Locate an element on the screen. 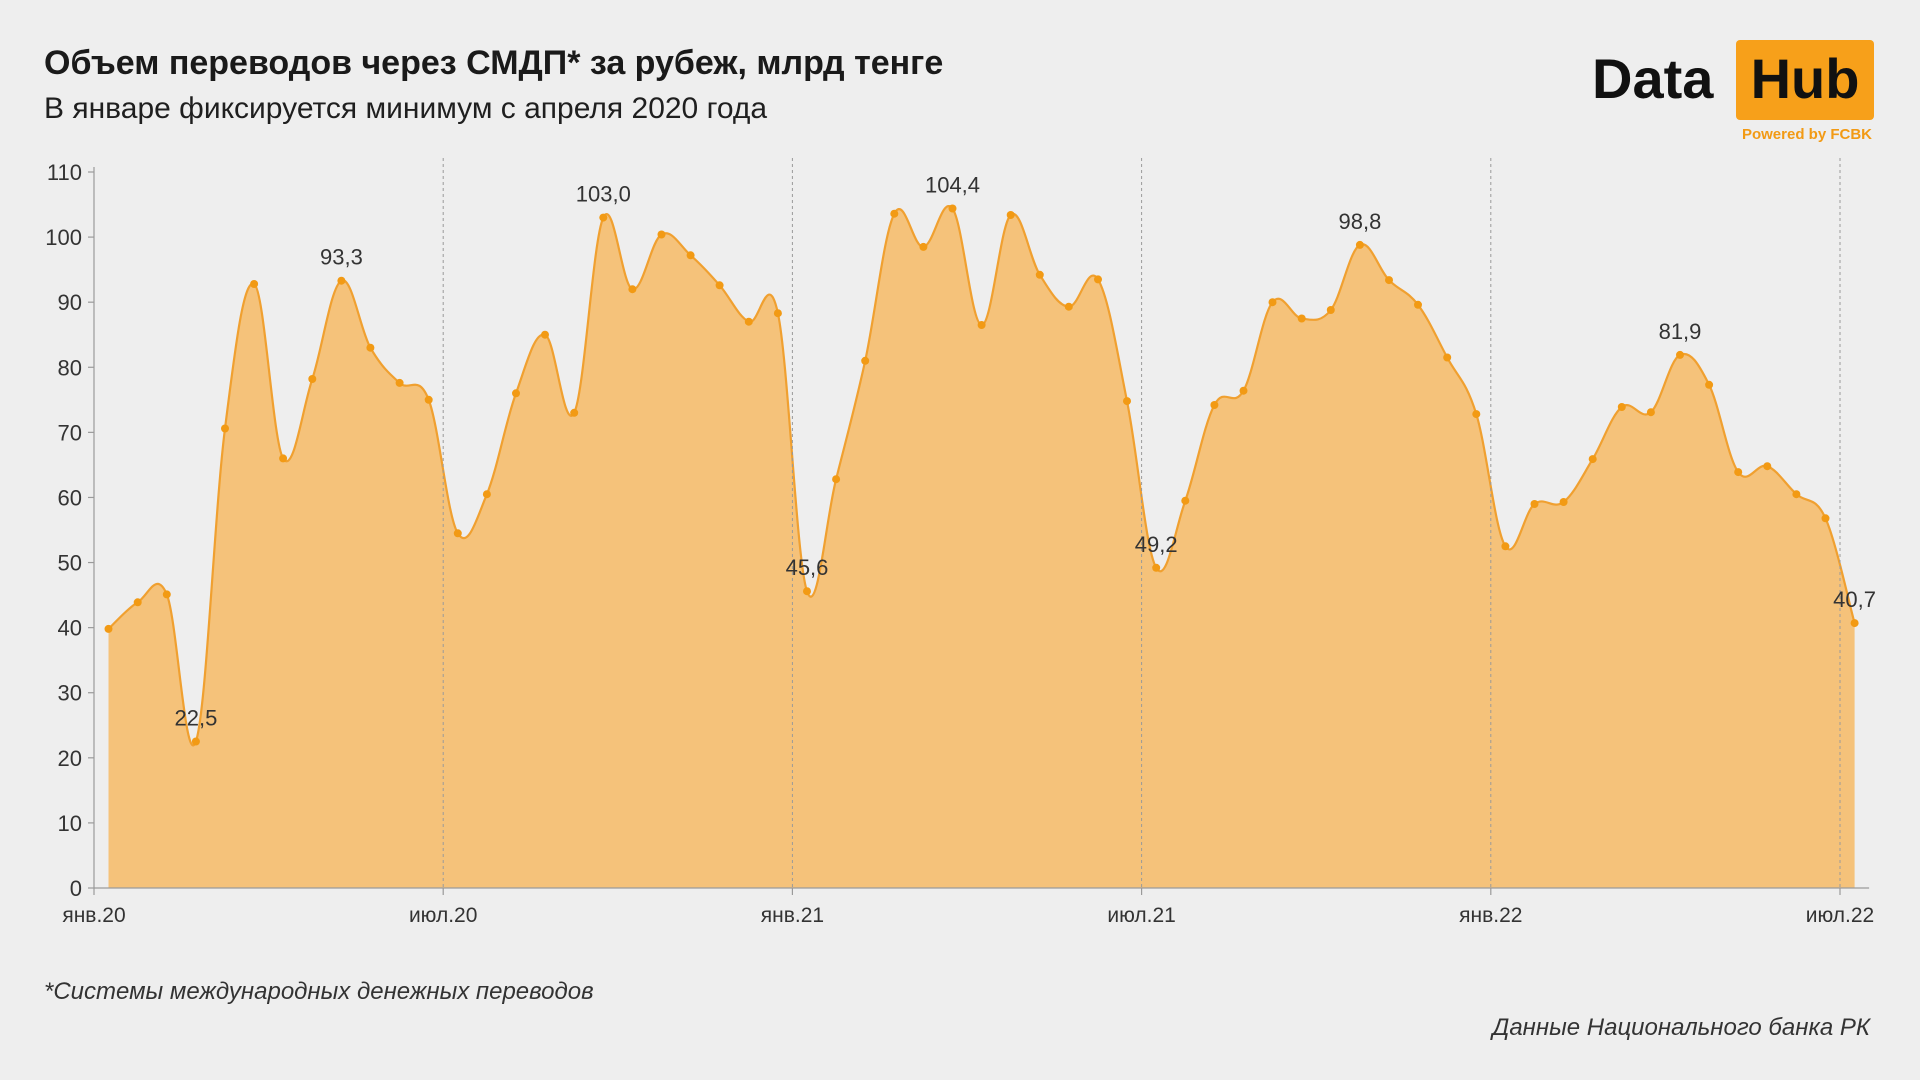 The height and width of the screenshot is (1080, 1920). y-tick-label: 50 is located at coordinates (70, 563).